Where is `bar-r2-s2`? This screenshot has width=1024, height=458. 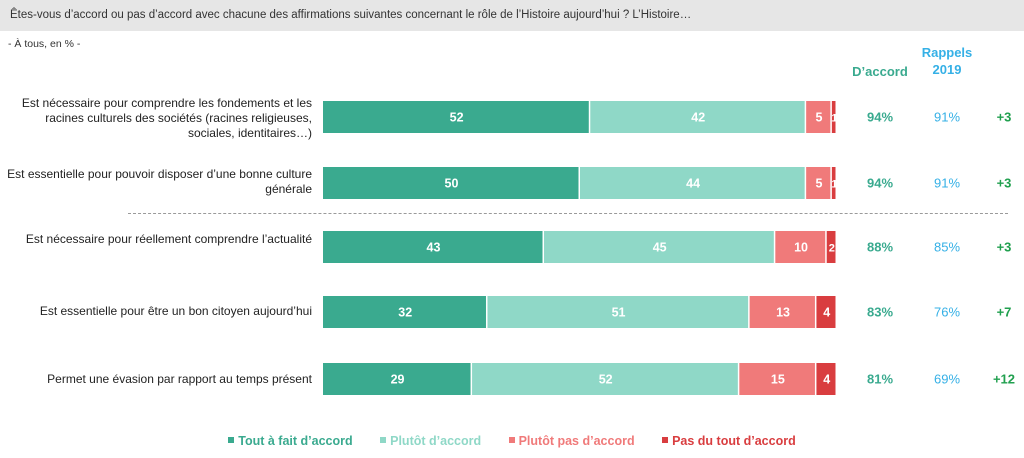 bar-r2-s2 is located at coordinates (692, 183).